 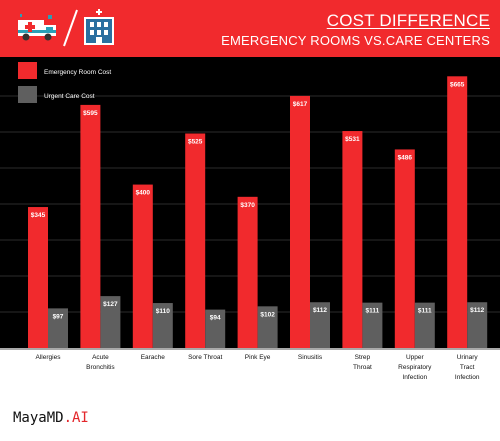 I want to click on category-label: Strep, so click(x=363, y=357).